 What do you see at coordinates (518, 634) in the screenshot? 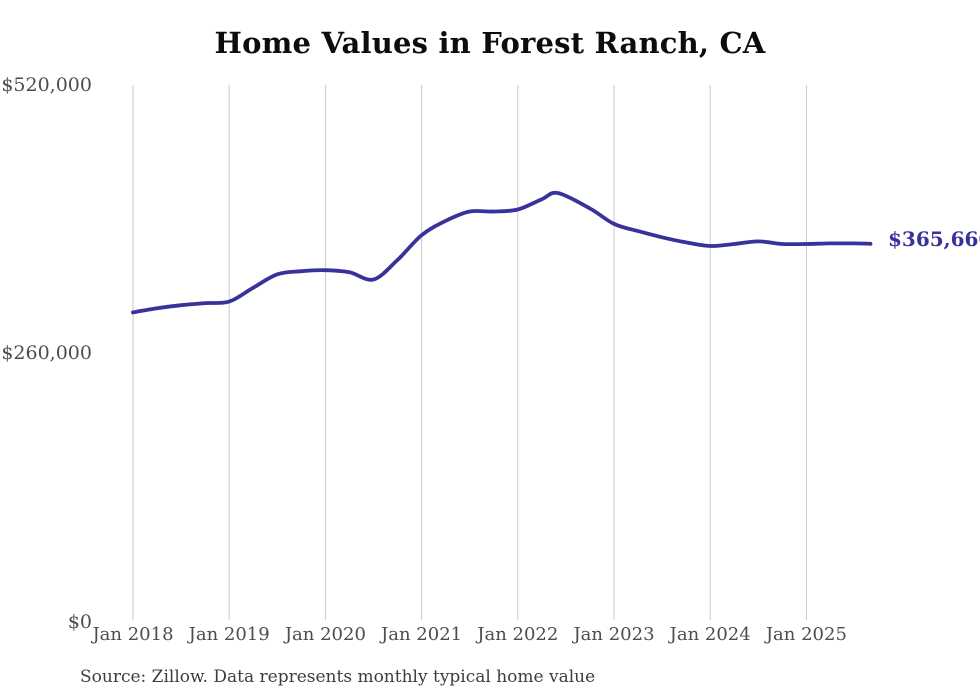
I see `x-axis-label: Jan 2022` at bounding box center [518, 634].